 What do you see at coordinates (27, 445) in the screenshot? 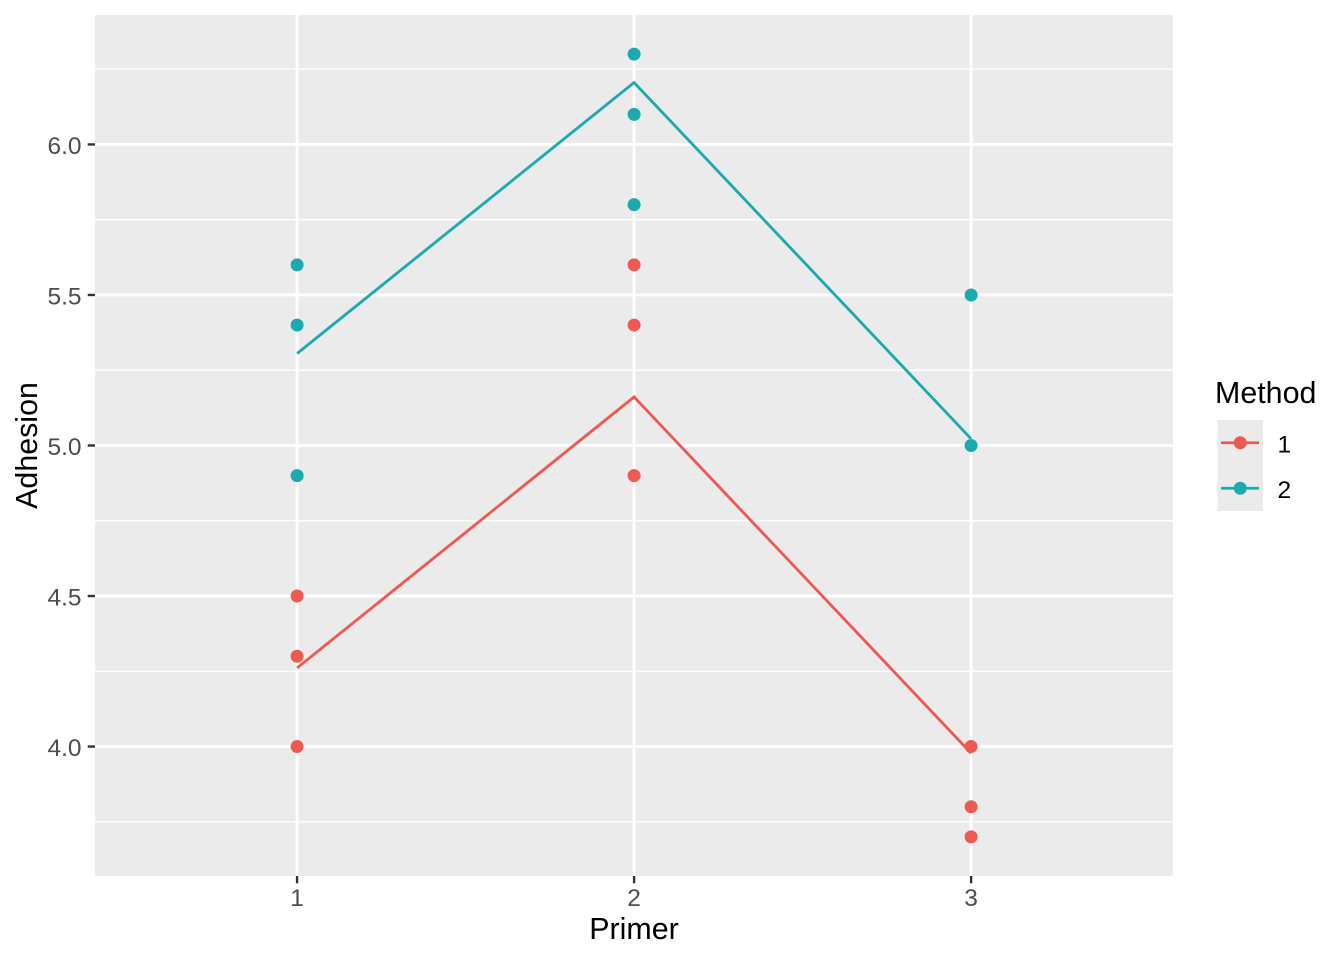
I see `svg-text: Adhesion` at bounding box center [27, 445].